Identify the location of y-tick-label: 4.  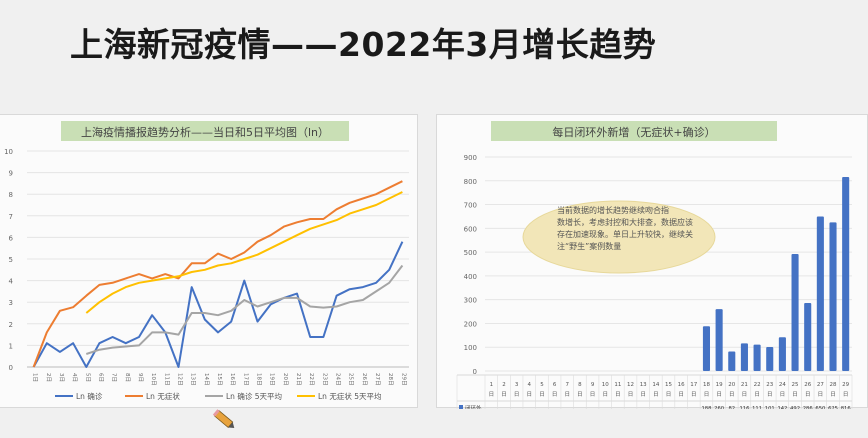
(11, 282).